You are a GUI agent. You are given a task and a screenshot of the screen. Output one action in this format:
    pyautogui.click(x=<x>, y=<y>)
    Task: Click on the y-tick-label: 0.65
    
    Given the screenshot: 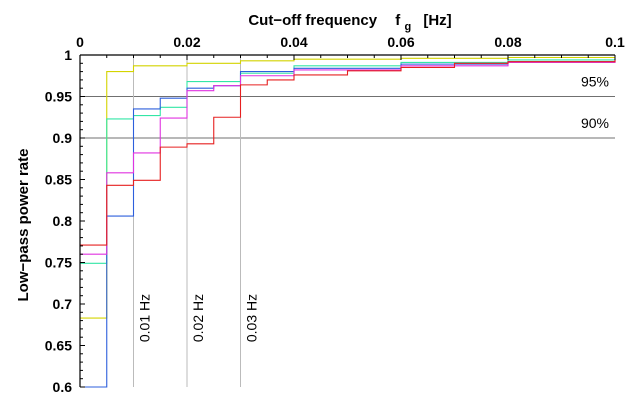 What is the action you would take?
    pyautogui.click(x=58, y=346)
    